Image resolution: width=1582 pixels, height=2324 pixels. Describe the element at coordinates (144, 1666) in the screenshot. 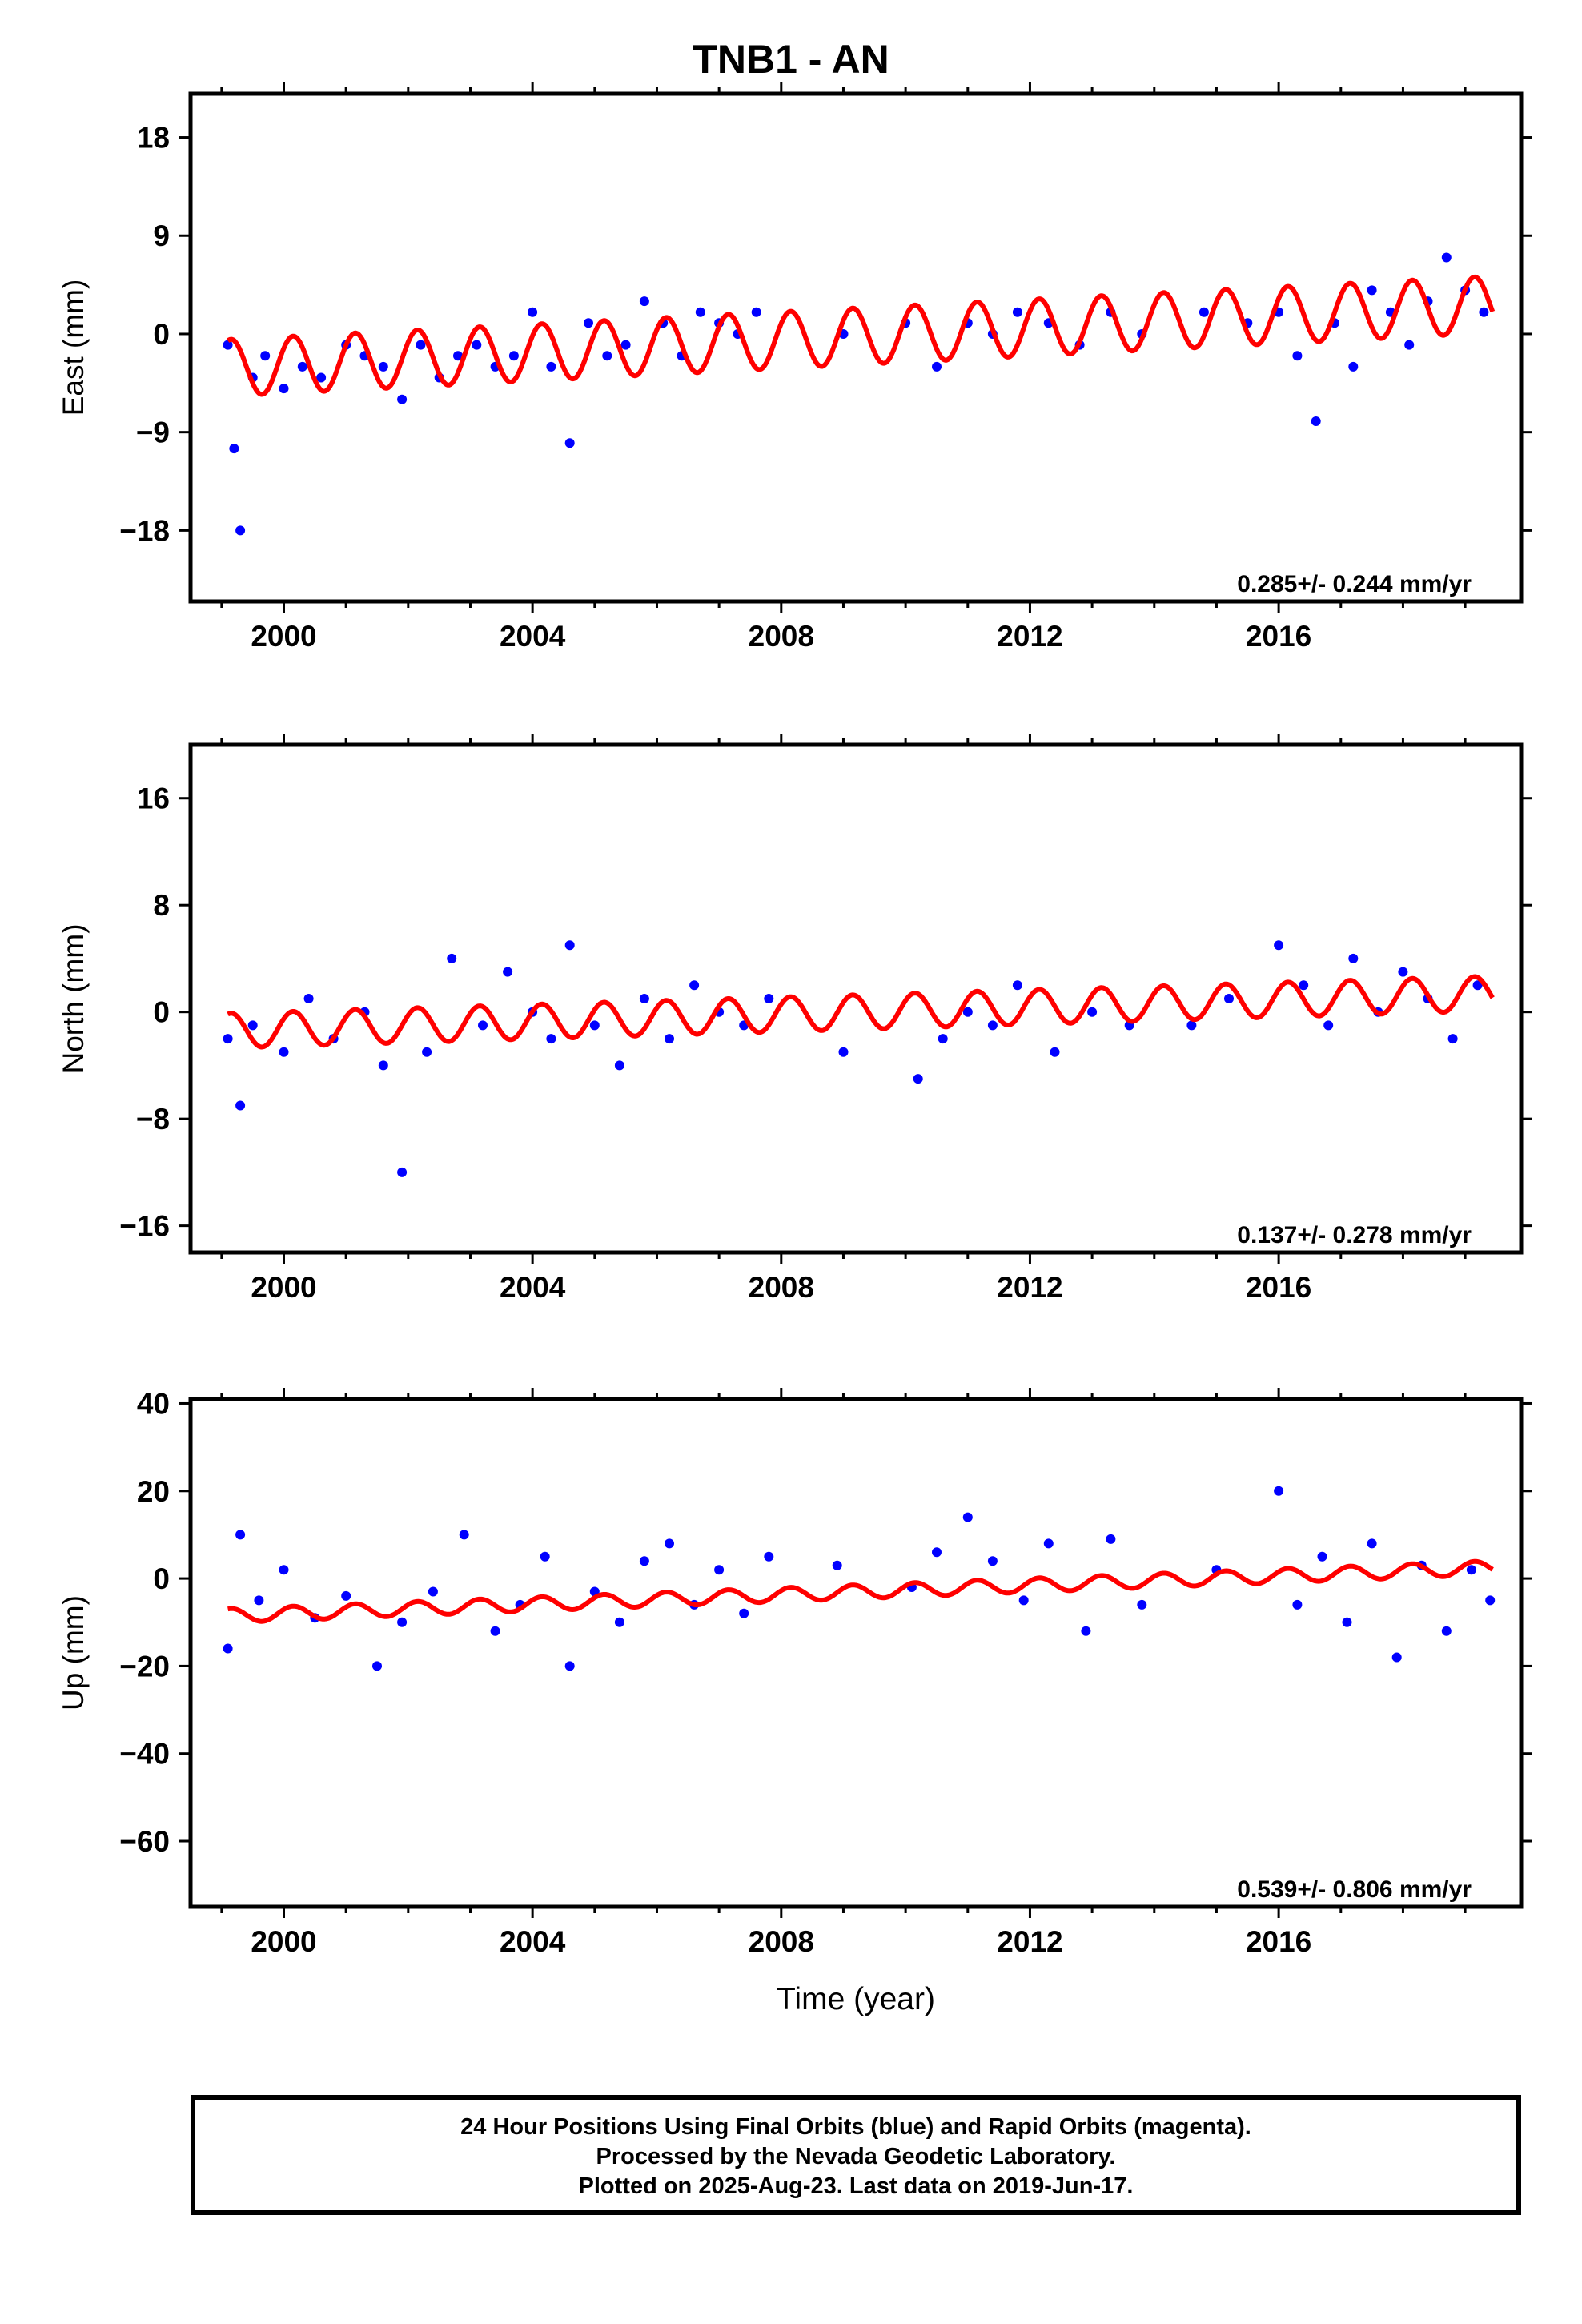

I see `y-tick-label: −20` at that location.